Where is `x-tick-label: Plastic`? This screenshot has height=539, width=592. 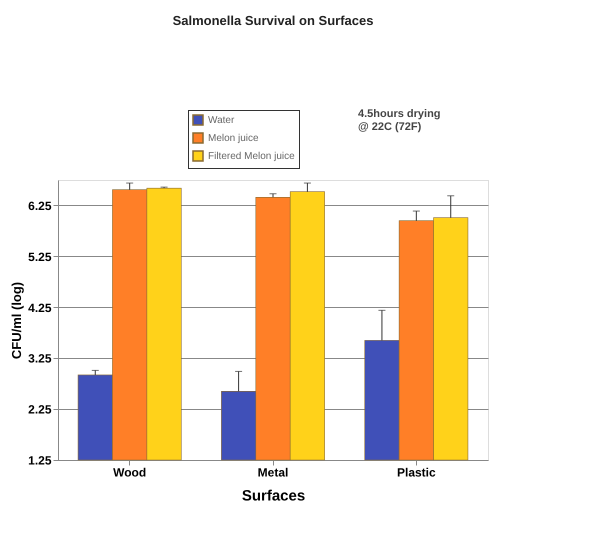
x-tick-label: Plastic is located at coordinates (416, 473).